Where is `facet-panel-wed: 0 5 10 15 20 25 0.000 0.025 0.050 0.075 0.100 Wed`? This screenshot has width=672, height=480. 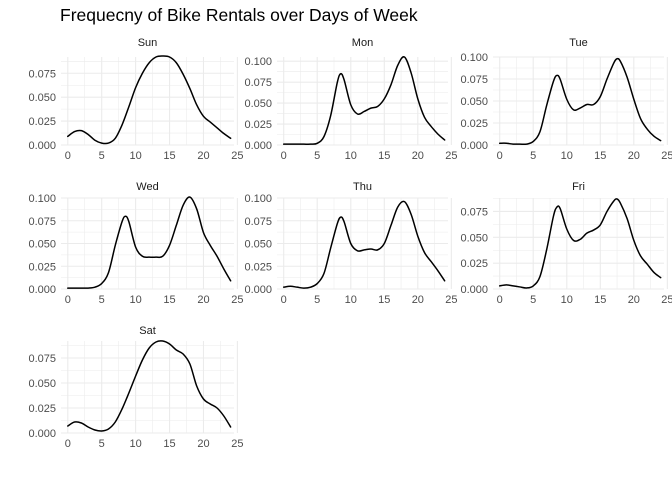
facet-panel-wed: 0 5 10 15 20 25 0.000 0.025 0.050 0.075 0.100 Wed is located at coordinates (135, 243).